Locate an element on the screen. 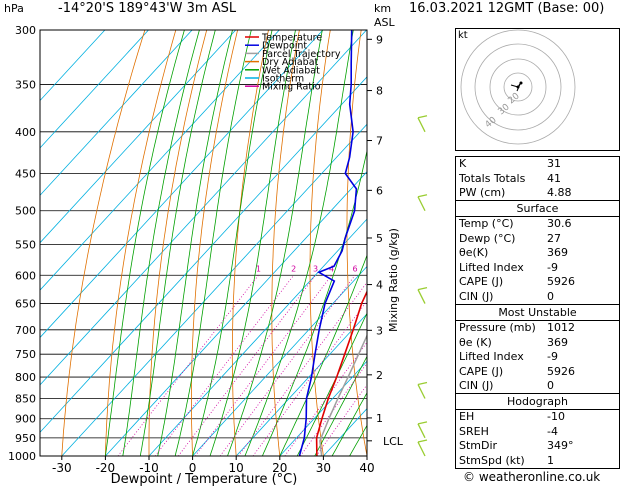 This screenshot has width=629, height=486. pressure-tick-label: 950 is located at coordinates (25, 438).